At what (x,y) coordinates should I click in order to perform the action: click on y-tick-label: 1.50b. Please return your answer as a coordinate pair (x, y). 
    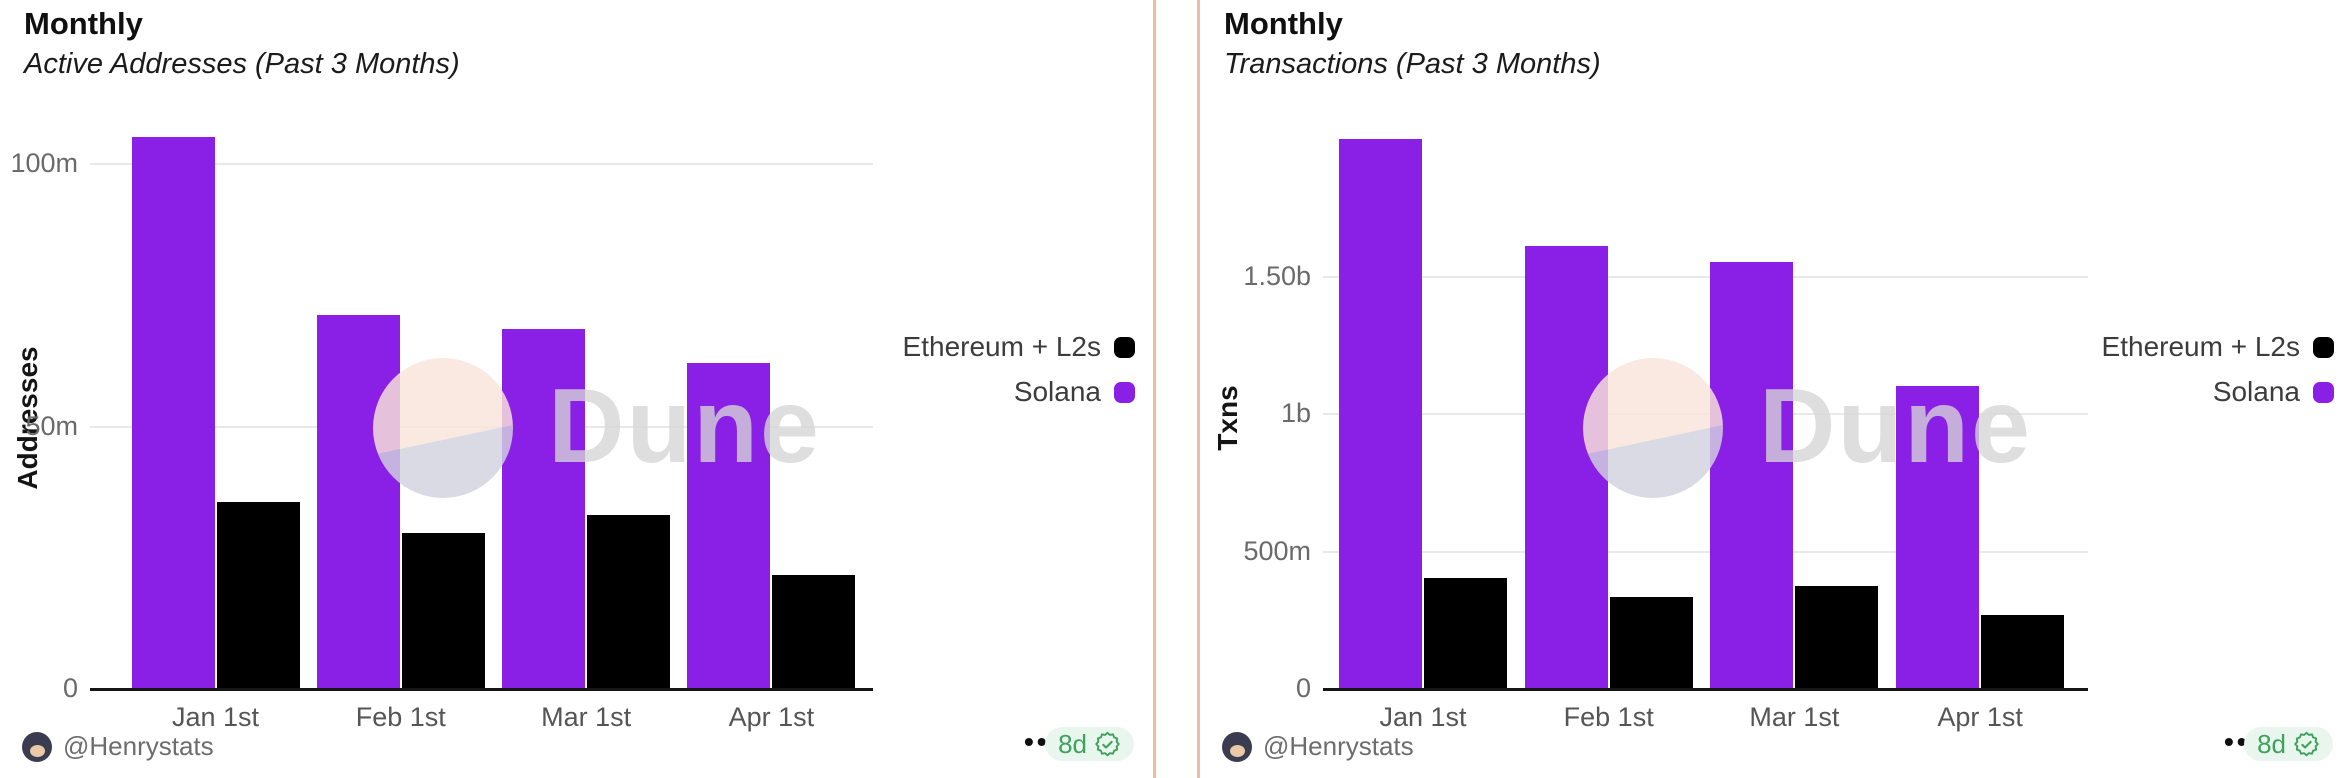
    Looking at the image, I should click on (1277, 276).